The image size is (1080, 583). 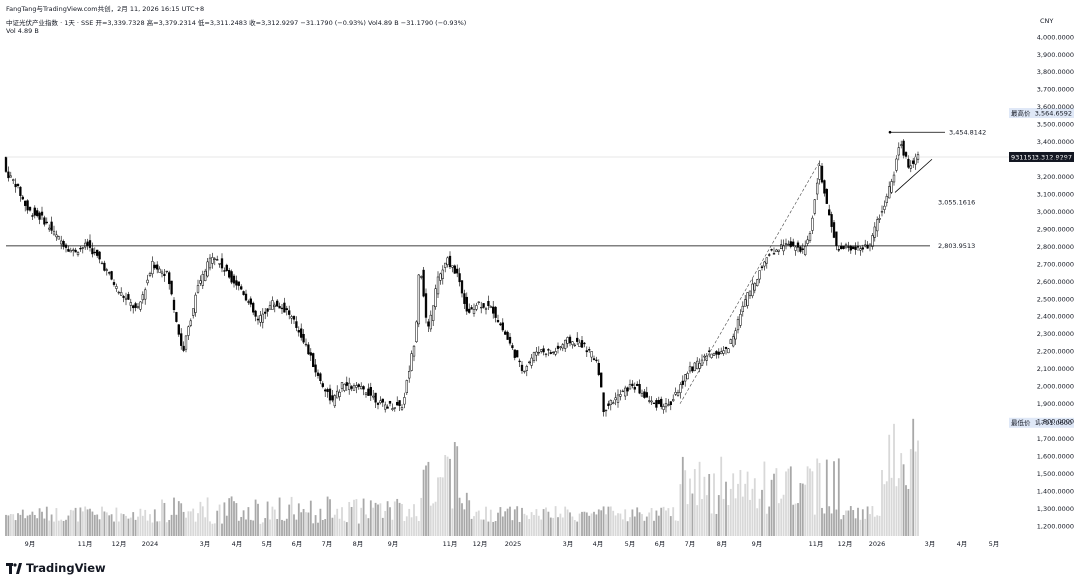 What do you see at coordinates (1055, 439) in the screenshot?
I see `y-tick-label: 1,700.0000` at bounding box center [1055, 439].